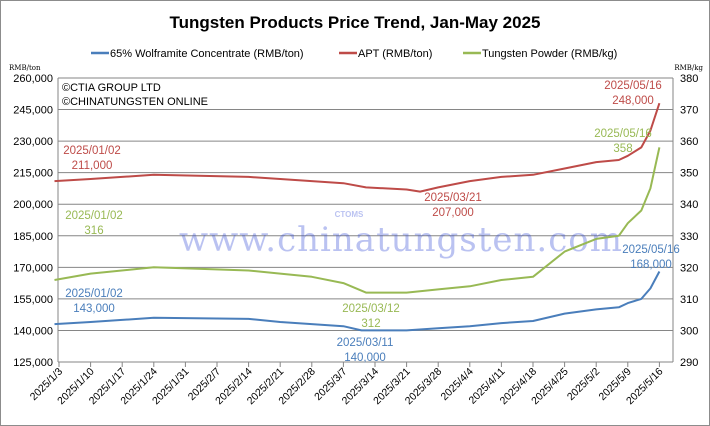 The height and width of the screenshot is (426, 710). What do you see at coordinates (207, 54) in the screenshot?
I see `legend-label: 65% Wolframite Concentrate (RMB/ton)` at bounding box center [207, 54].